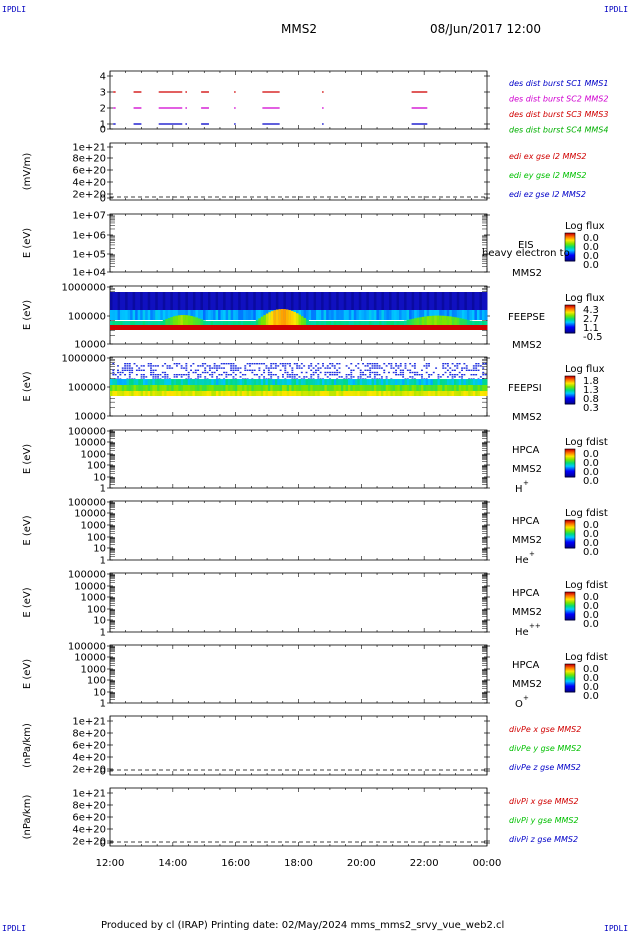 This screenshot has height=934, width=630. What do you see at coordinates (90, 345) in the screenshot?
I see `feeps-e-ytick-label: 10000` at bounding box center [90, 345].